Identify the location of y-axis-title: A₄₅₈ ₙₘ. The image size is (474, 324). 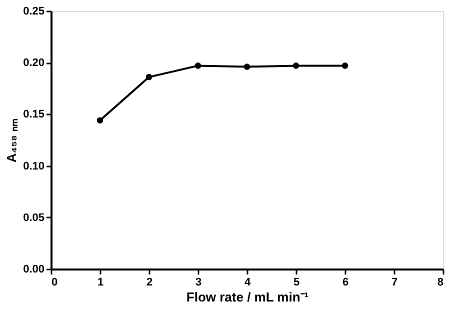
(12, 140).